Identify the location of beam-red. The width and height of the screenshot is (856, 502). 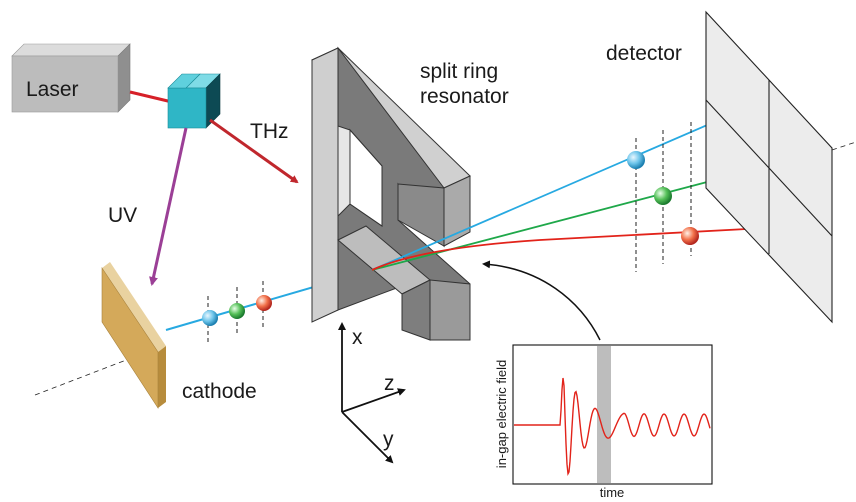
(569, 247).